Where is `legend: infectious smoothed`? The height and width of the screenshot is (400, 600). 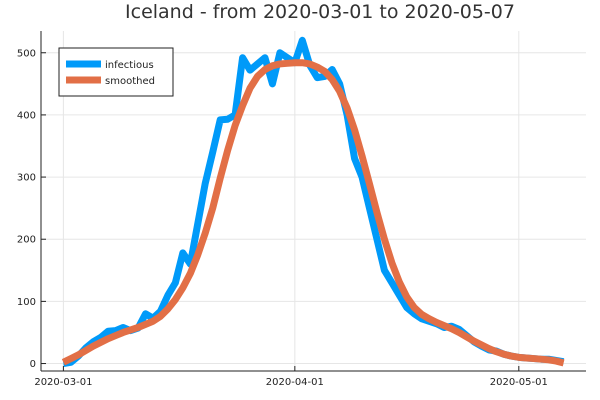
legend: infectious smoothed is located at coordinates (116, 72).